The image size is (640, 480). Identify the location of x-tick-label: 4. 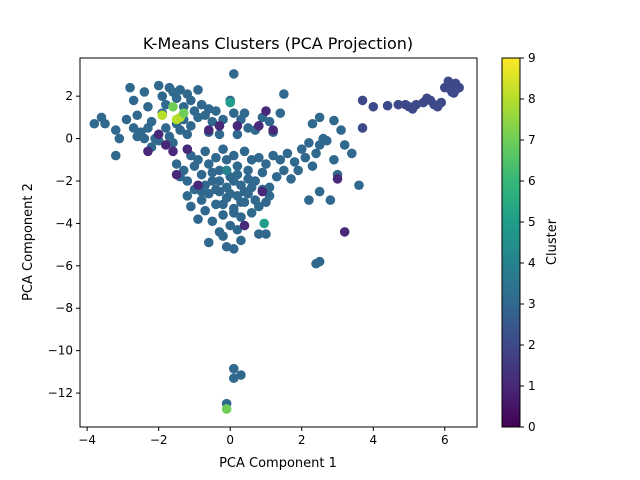
(373, 440).